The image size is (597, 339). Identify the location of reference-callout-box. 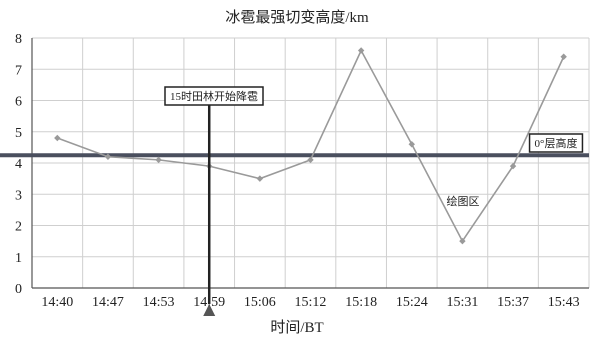
(556, 143).